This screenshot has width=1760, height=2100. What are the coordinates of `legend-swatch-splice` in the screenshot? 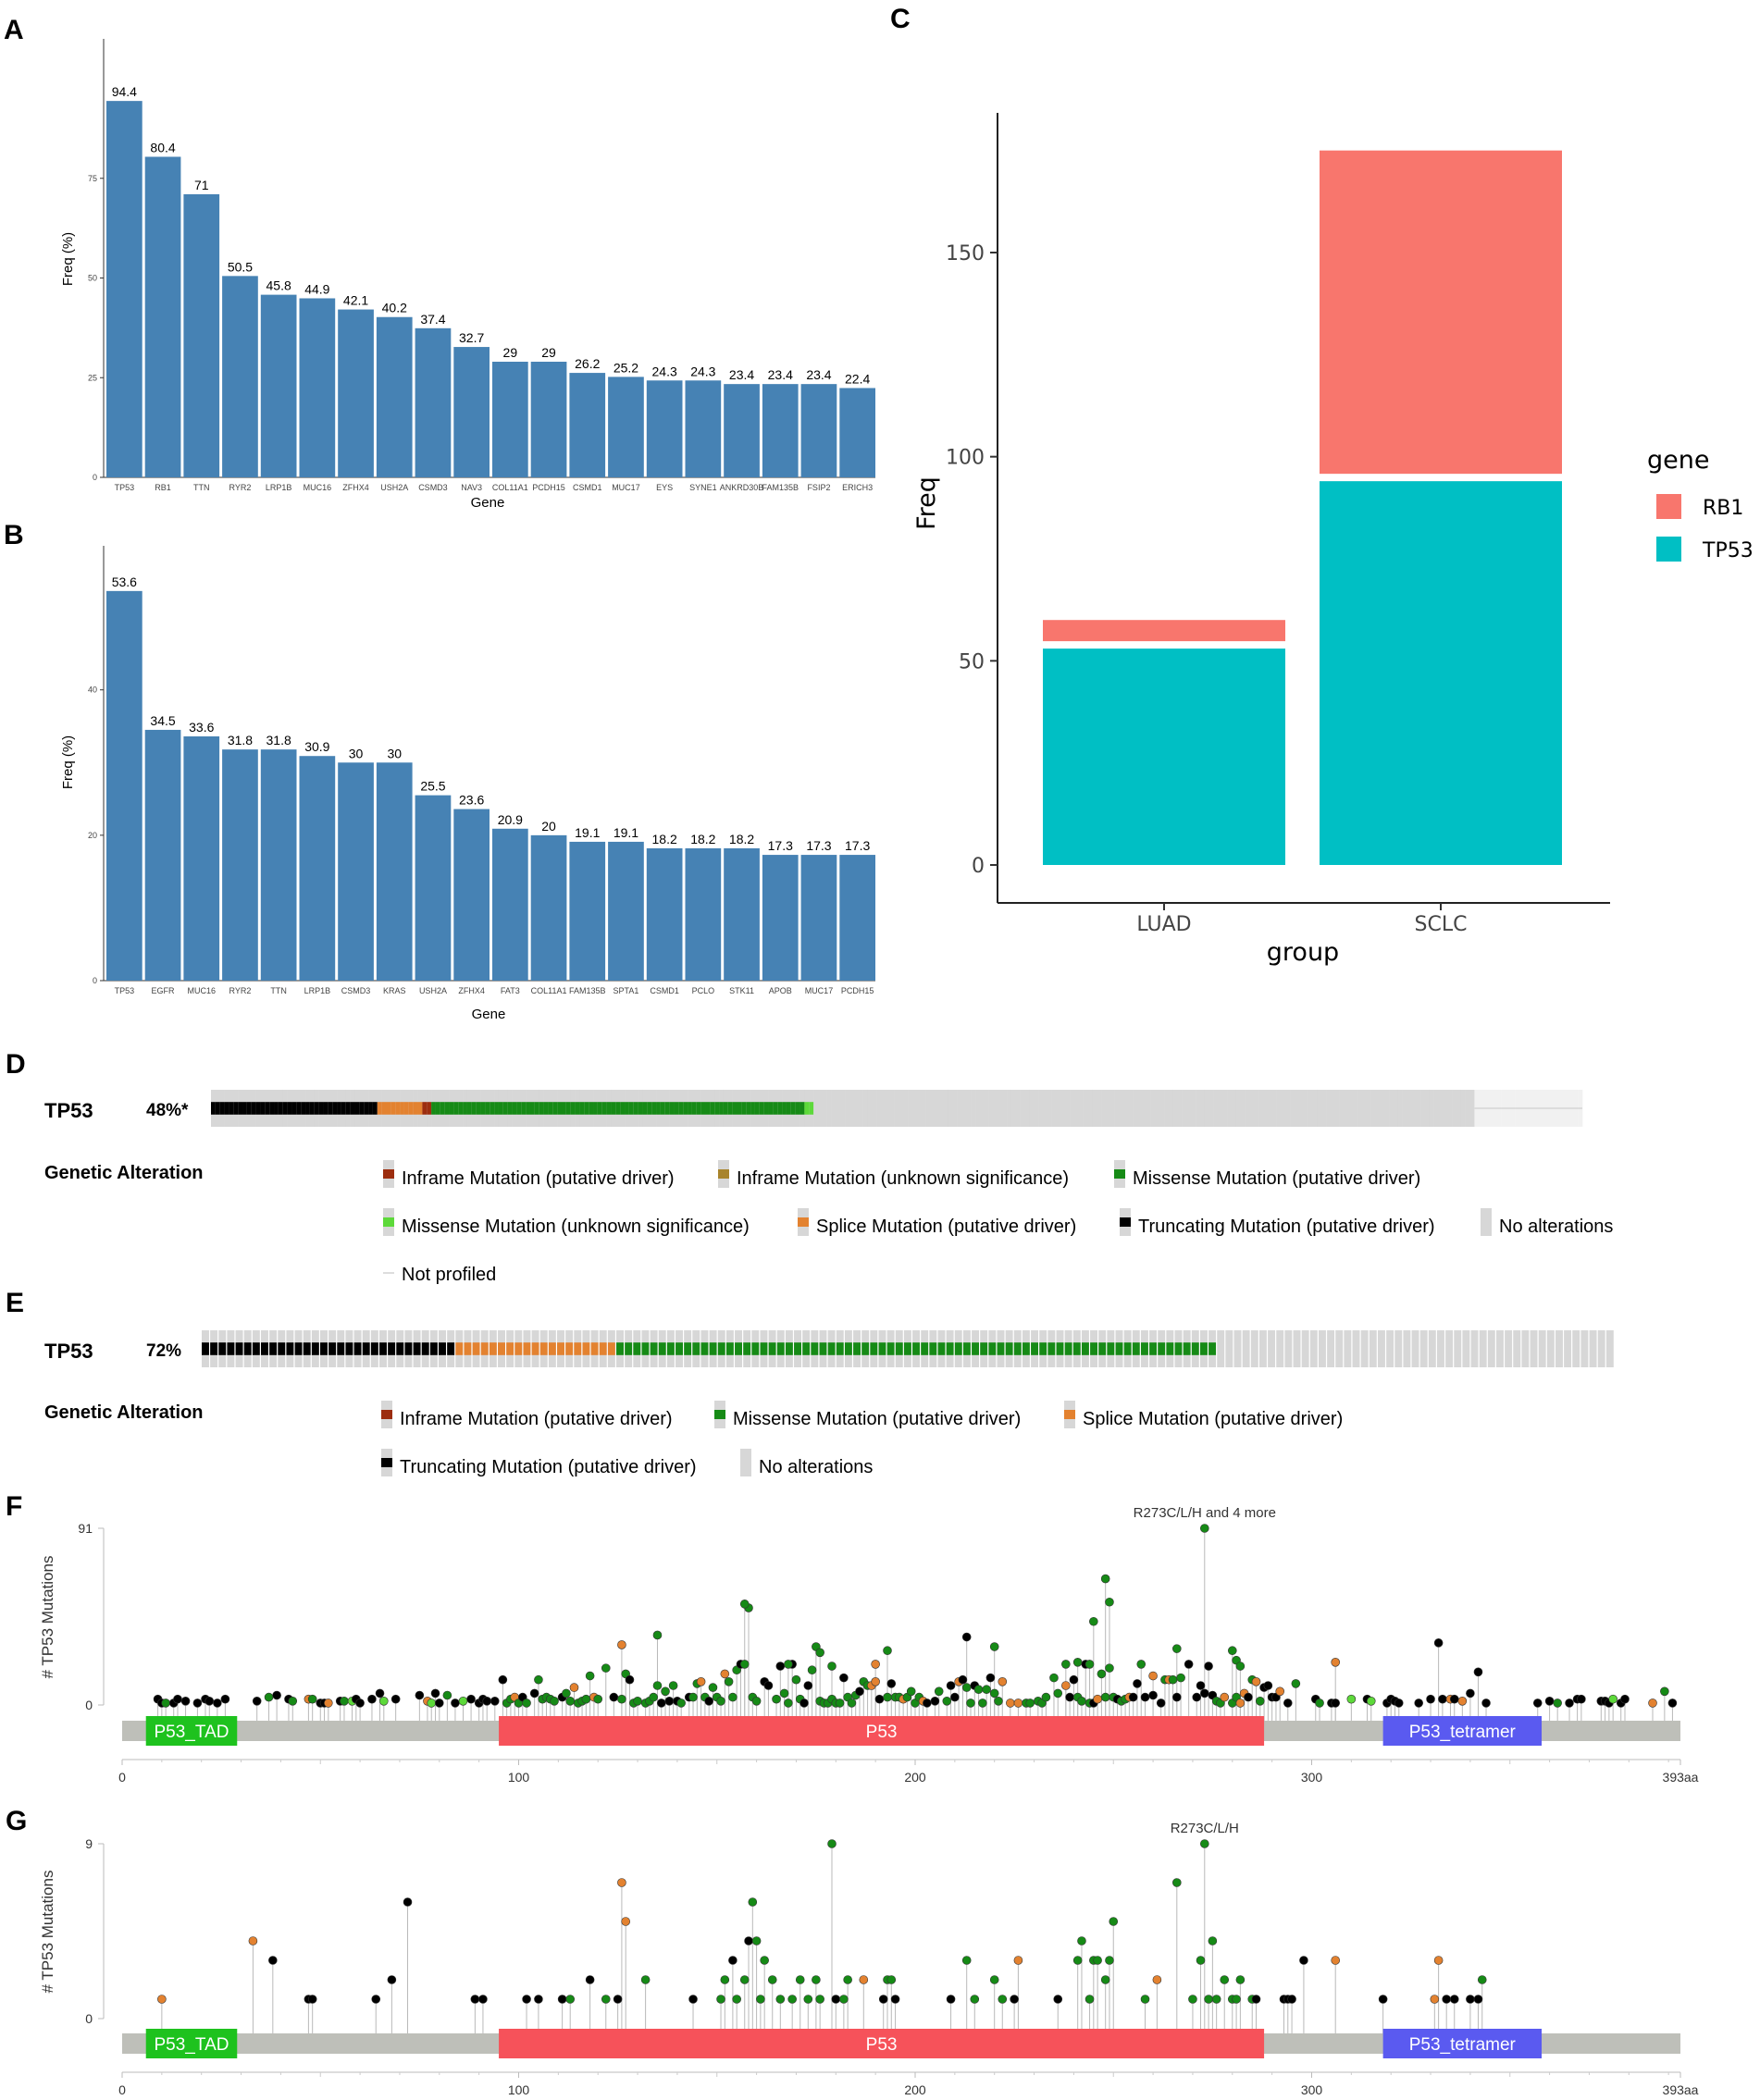 It's located at (803, 1222).